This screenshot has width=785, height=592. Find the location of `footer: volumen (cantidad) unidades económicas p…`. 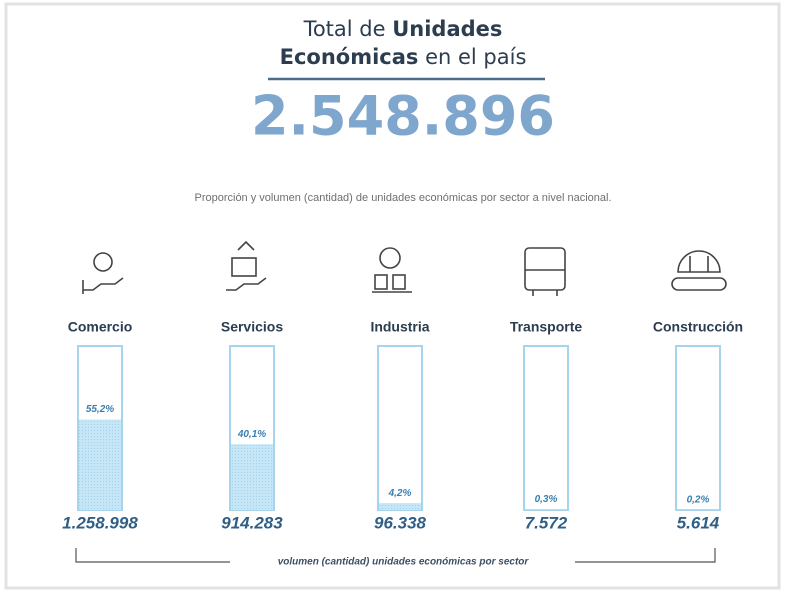

footer: volumen (cantidad) unidades económicas p… is located at coordinates (404, 562).